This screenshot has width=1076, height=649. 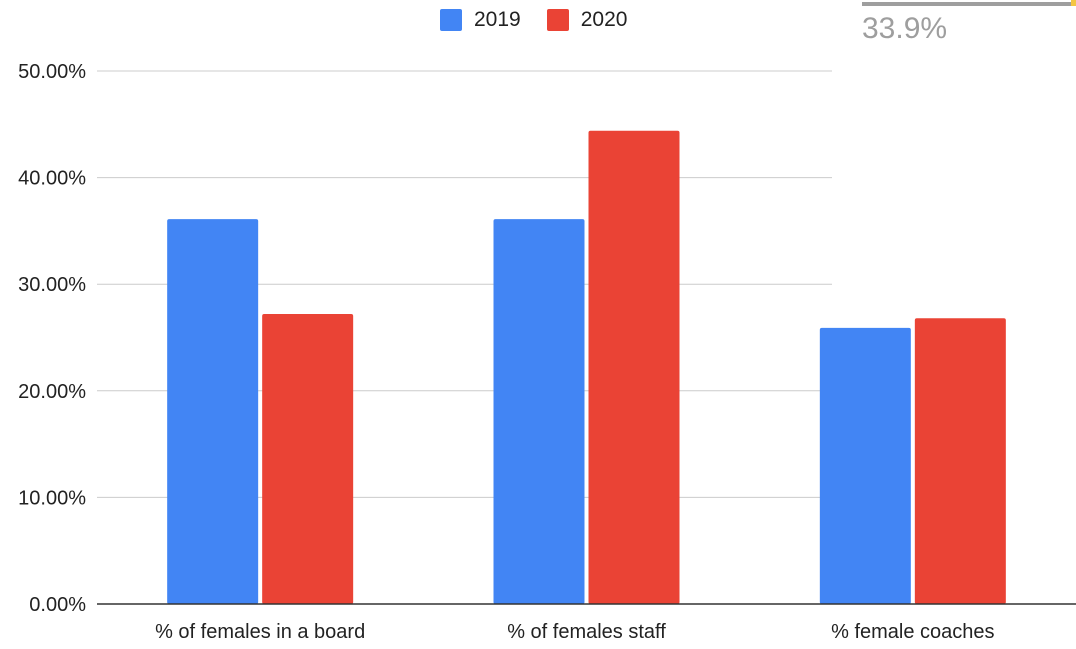 I want to click on y-tick-label: 30.00%, so click(x=52, y=285).